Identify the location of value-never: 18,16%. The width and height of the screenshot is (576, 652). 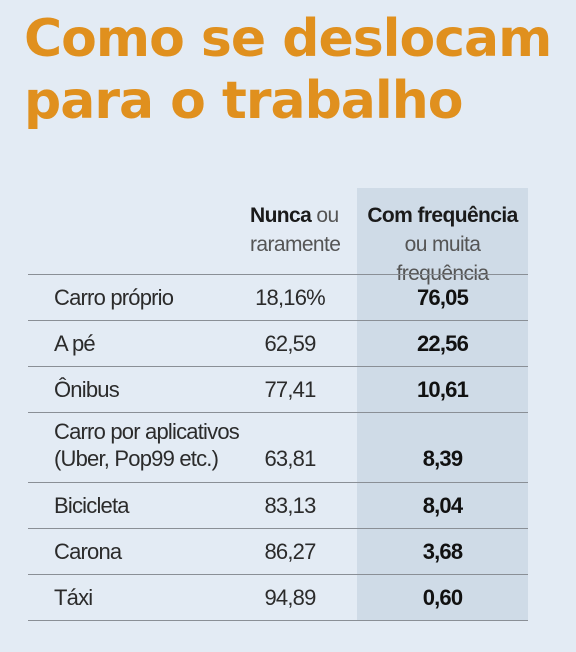
(290, 297).